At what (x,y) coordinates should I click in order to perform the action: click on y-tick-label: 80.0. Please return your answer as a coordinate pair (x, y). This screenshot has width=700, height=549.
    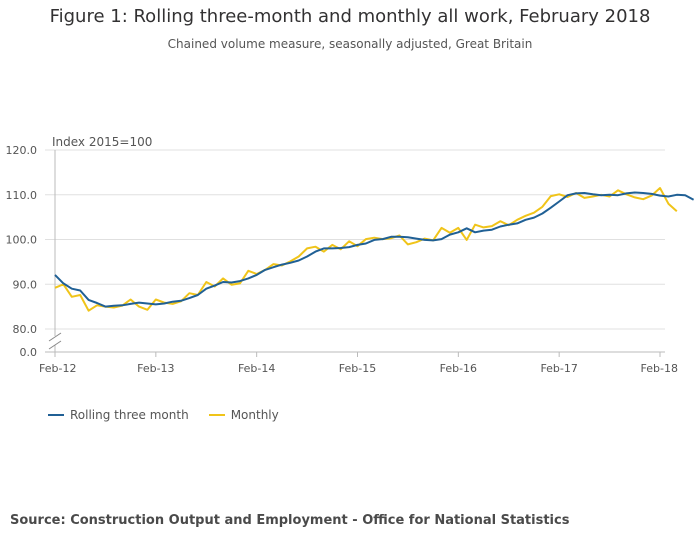
    Looking at the image, I should click on (25, 329).